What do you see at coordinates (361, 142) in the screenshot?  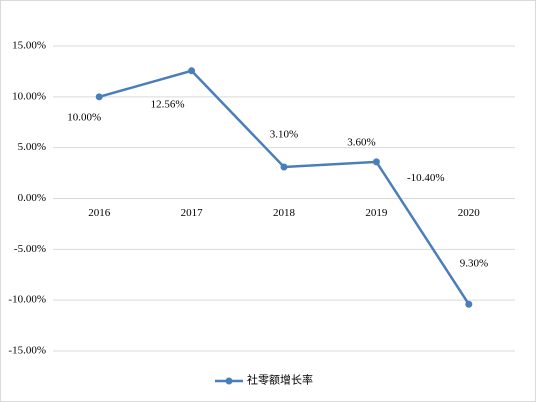 I see `data-label: 3.60%` at bounding box center [361, 142].